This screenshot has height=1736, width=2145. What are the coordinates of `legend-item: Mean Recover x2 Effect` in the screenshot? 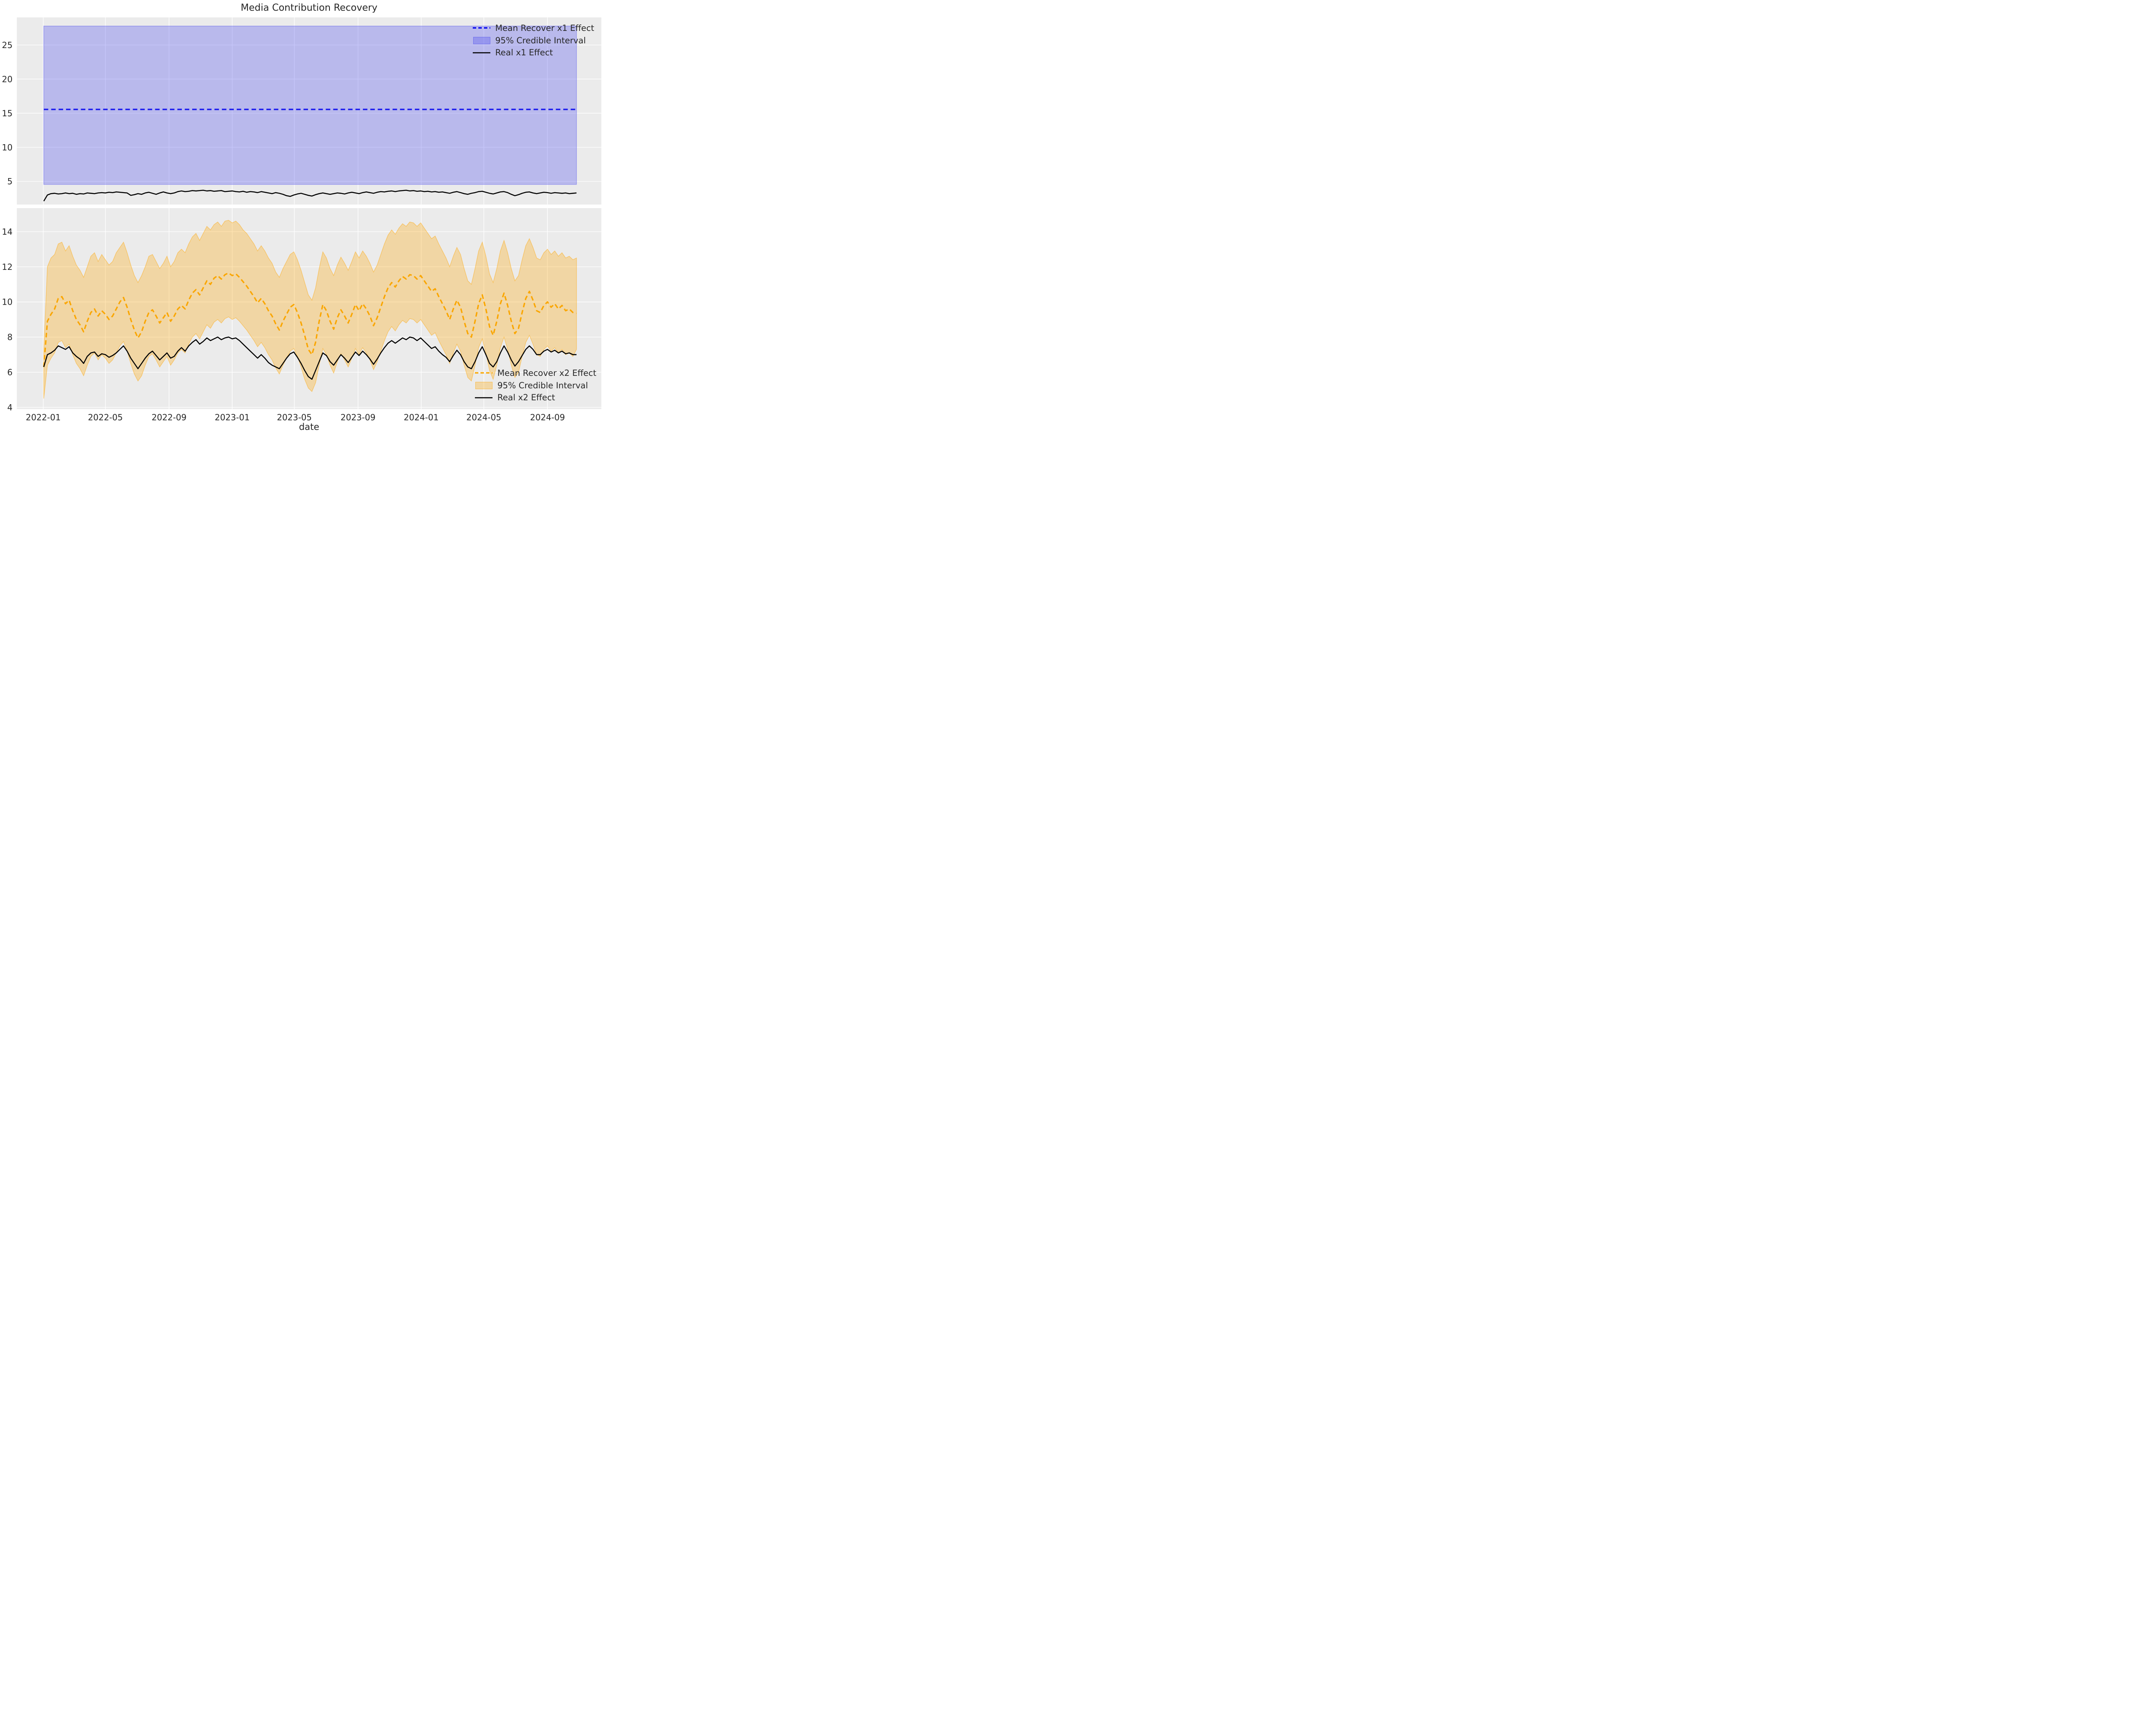 It's located at (535, 373).